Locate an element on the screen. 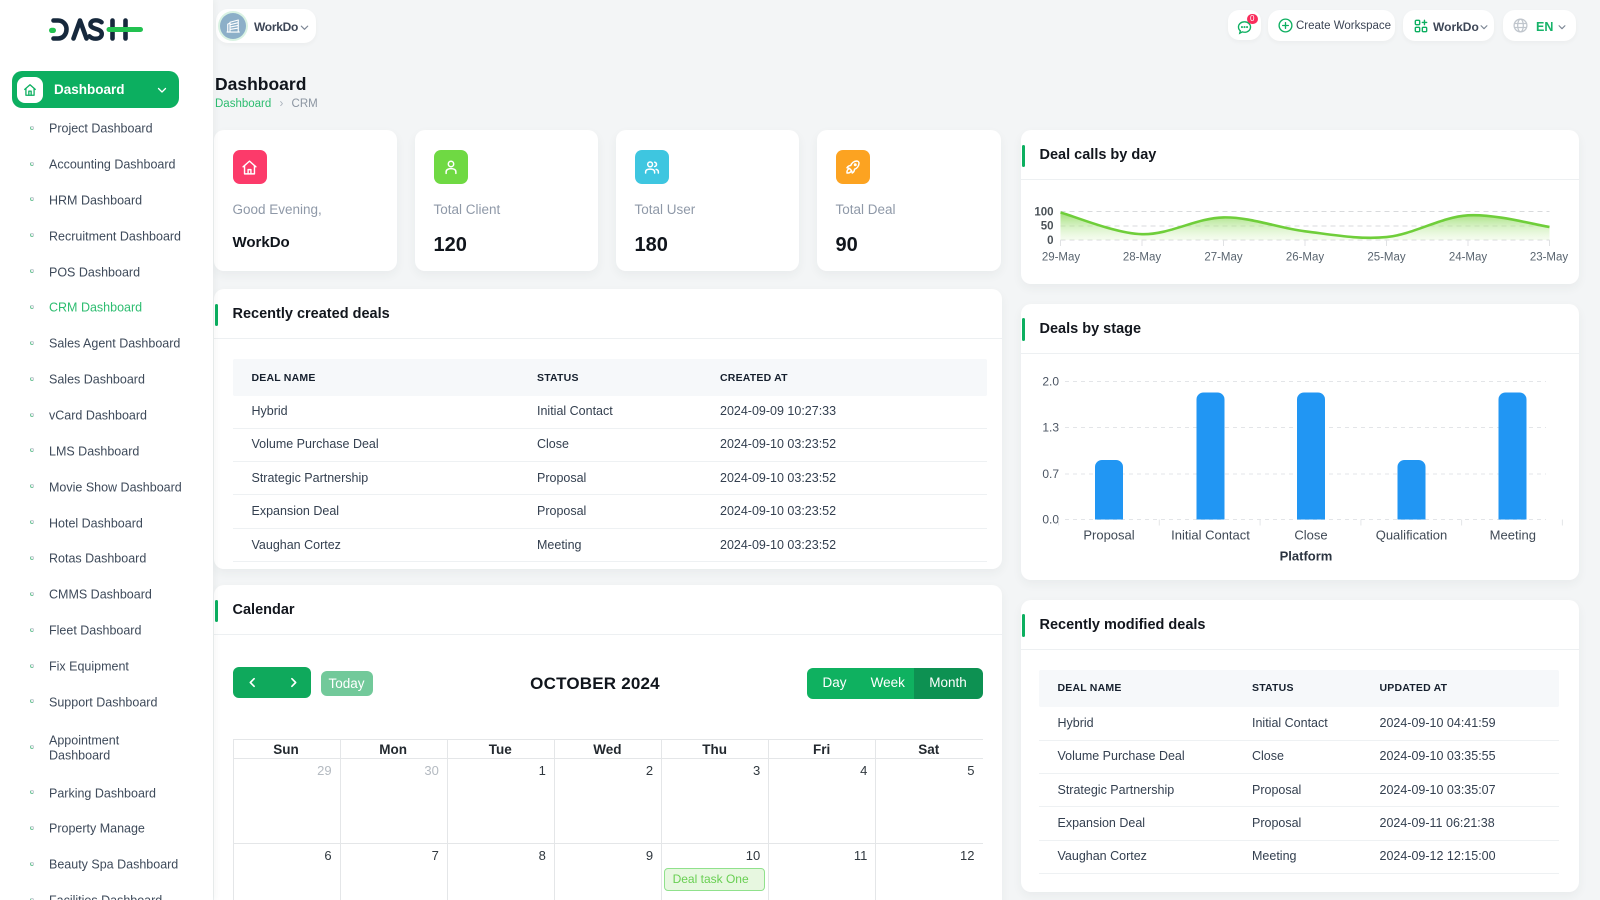 The image size is (1600, 900). svg-text: 23-May is located at coordinates (1548, 258).